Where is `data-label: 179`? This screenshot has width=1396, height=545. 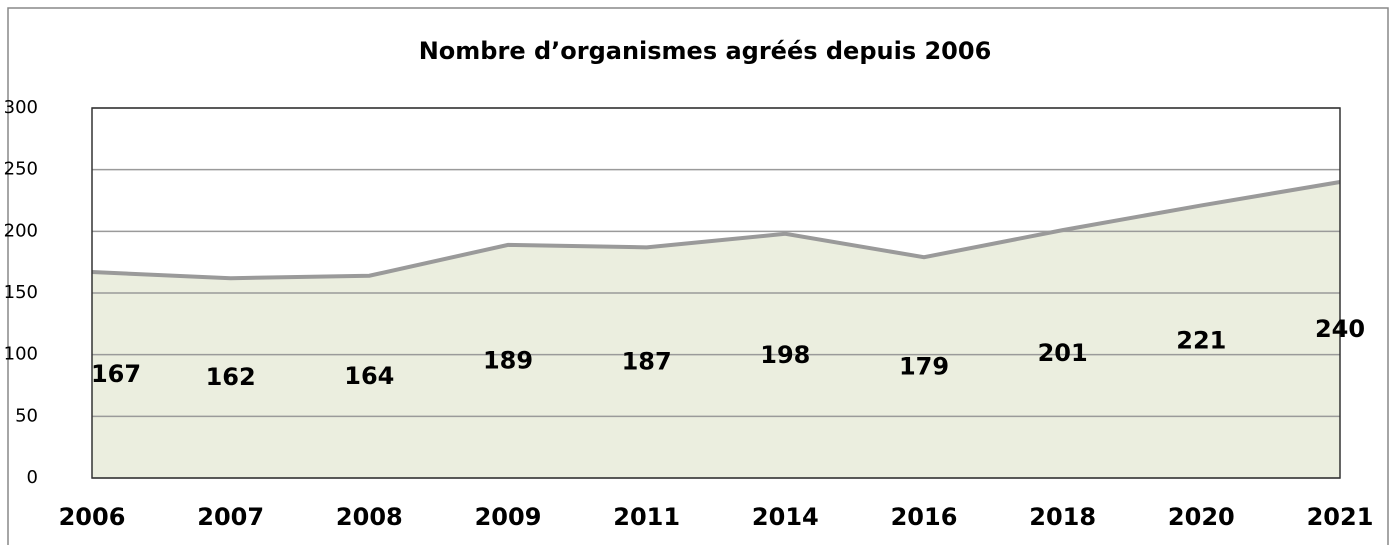 data-label: 179 is located at coordinates (924, 367).